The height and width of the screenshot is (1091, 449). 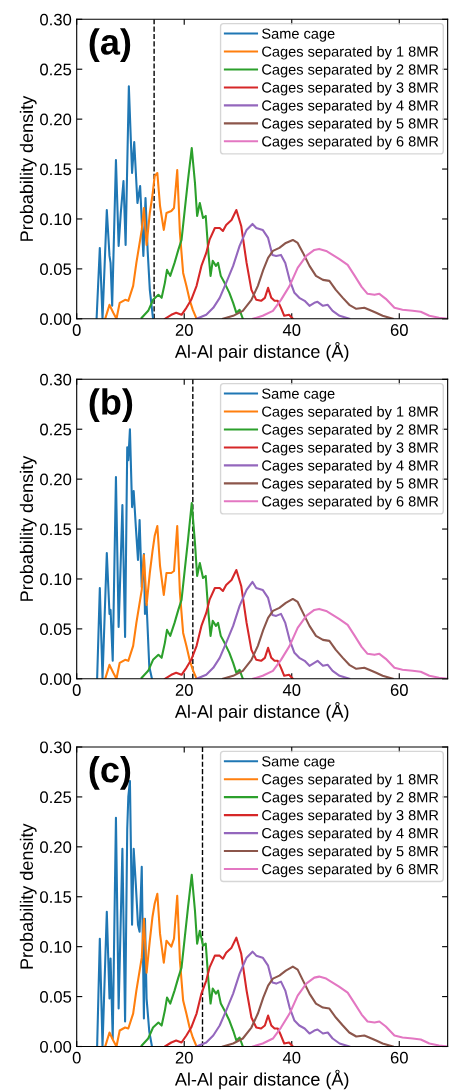 I want to click on annotation: (b), so click(x=111, y=405).